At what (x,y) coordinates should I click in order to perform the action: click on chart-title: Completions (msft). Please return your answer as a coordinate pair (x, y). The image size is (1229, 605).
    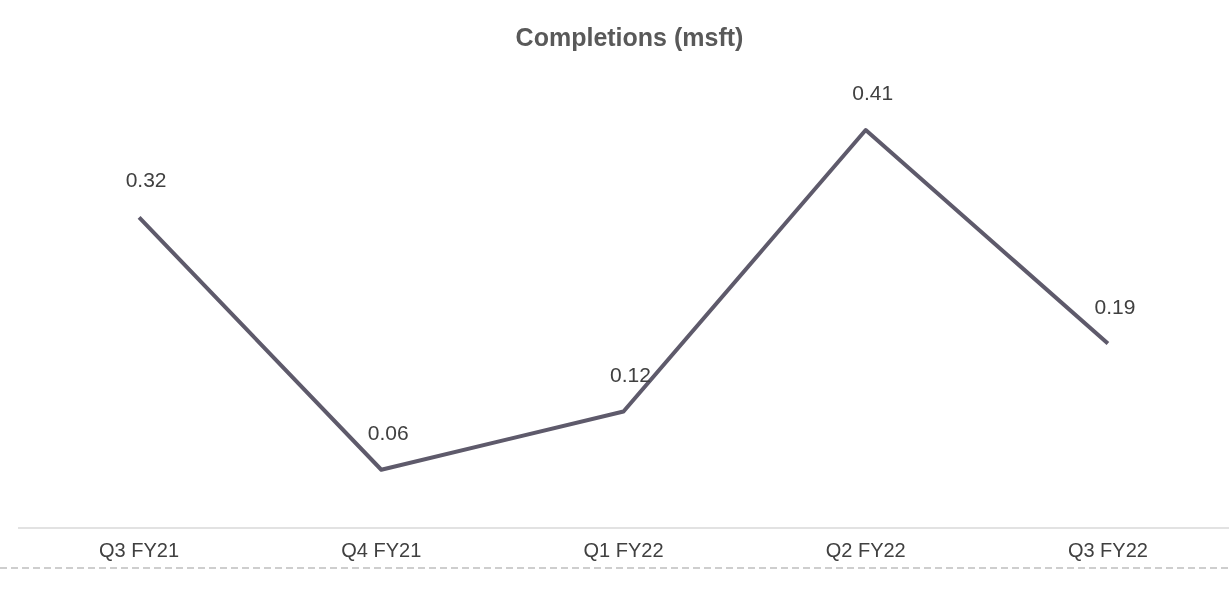
    Looking at the image, I should click on (629, 37).